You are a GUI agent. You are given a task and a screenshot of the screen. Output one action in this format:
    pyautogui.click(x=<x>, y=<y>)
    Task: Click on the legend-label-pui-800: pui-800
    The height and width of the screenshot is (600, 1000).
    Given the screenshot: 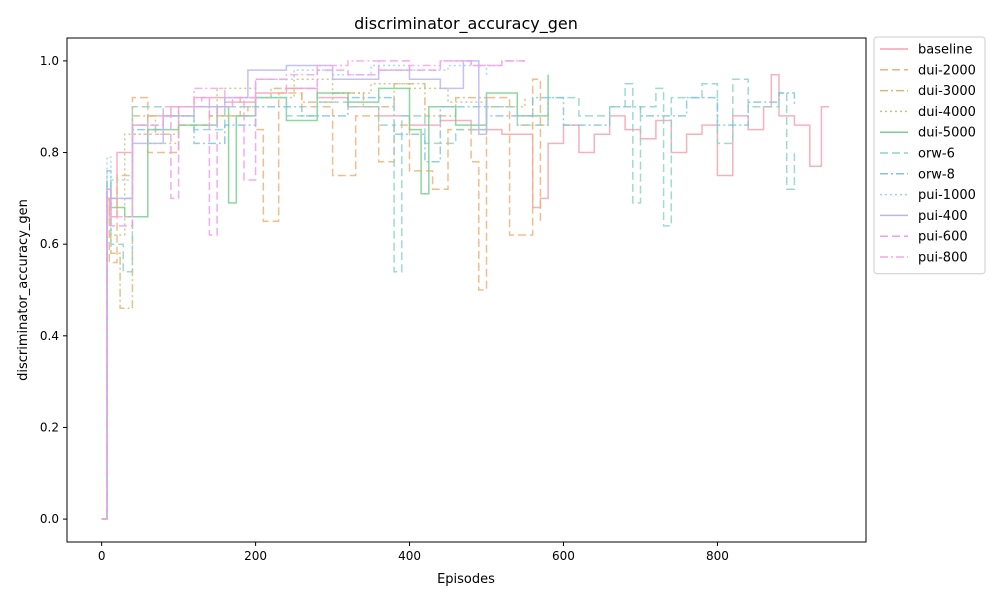 What is the action you would take?
    pyautogui.click(x=943, y=258)
    